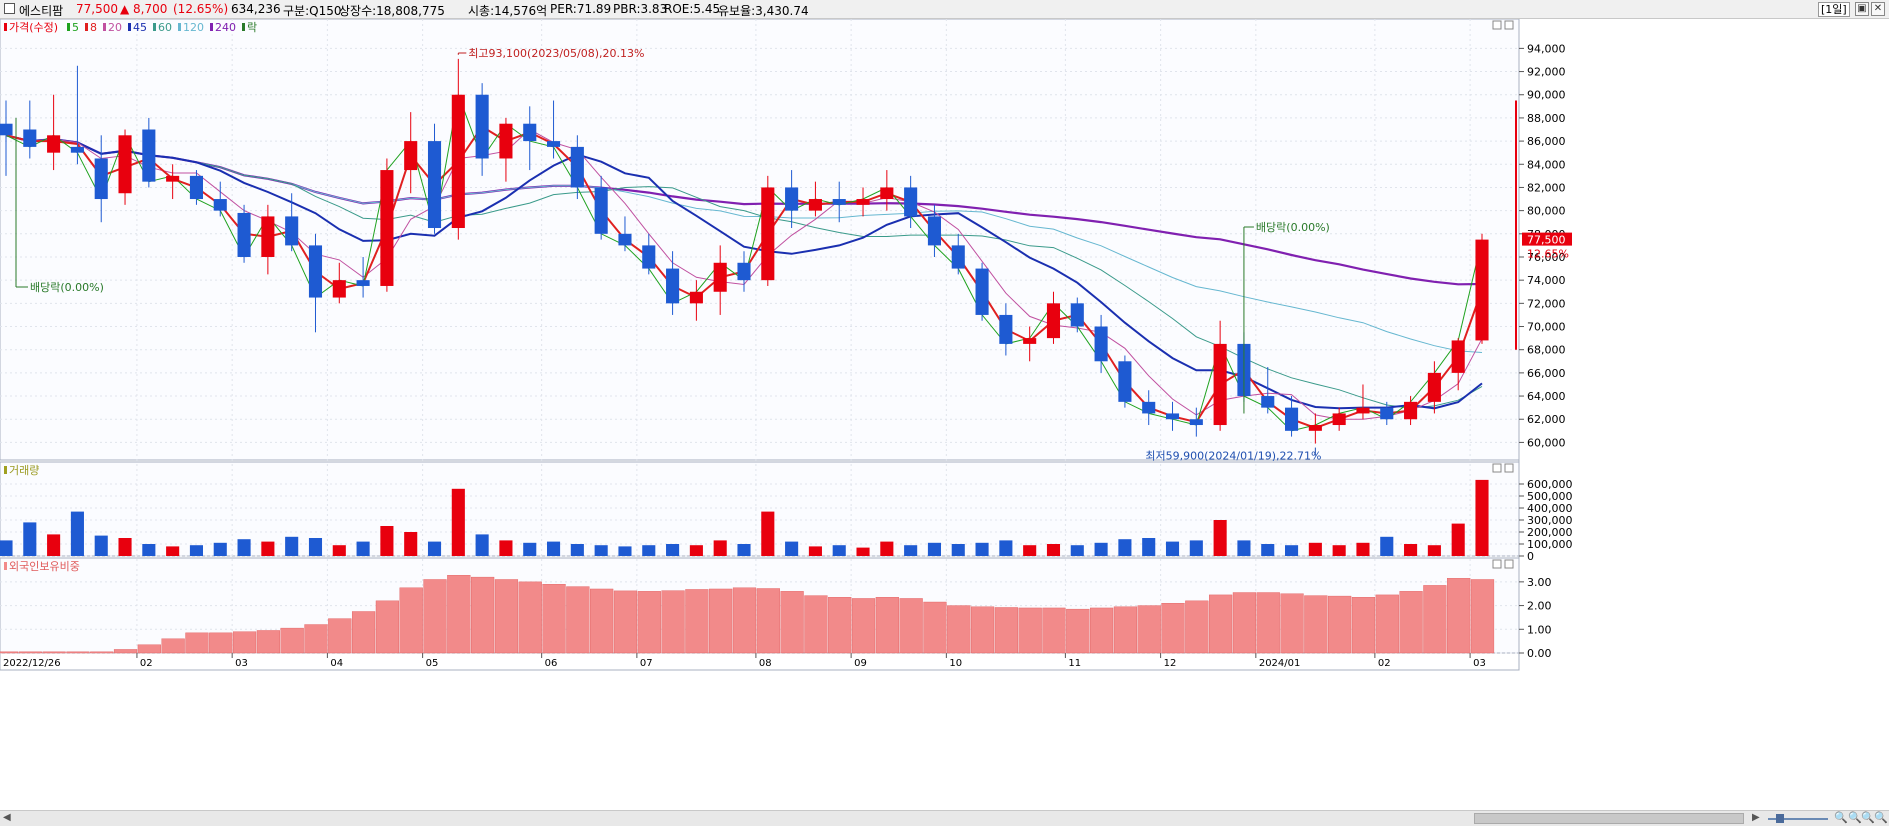  Describe the element at coordinates (1539, 629) in the screenshot. I see `foreign-tick-label: 1.00` at that location.